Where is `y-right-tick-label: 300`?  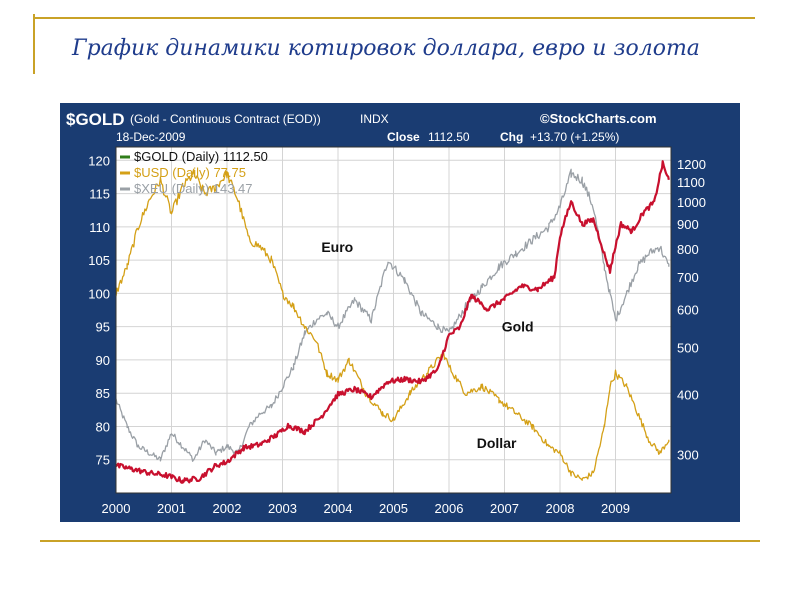 y-right-tick-label: 300 is located at coordinates (688, 455).